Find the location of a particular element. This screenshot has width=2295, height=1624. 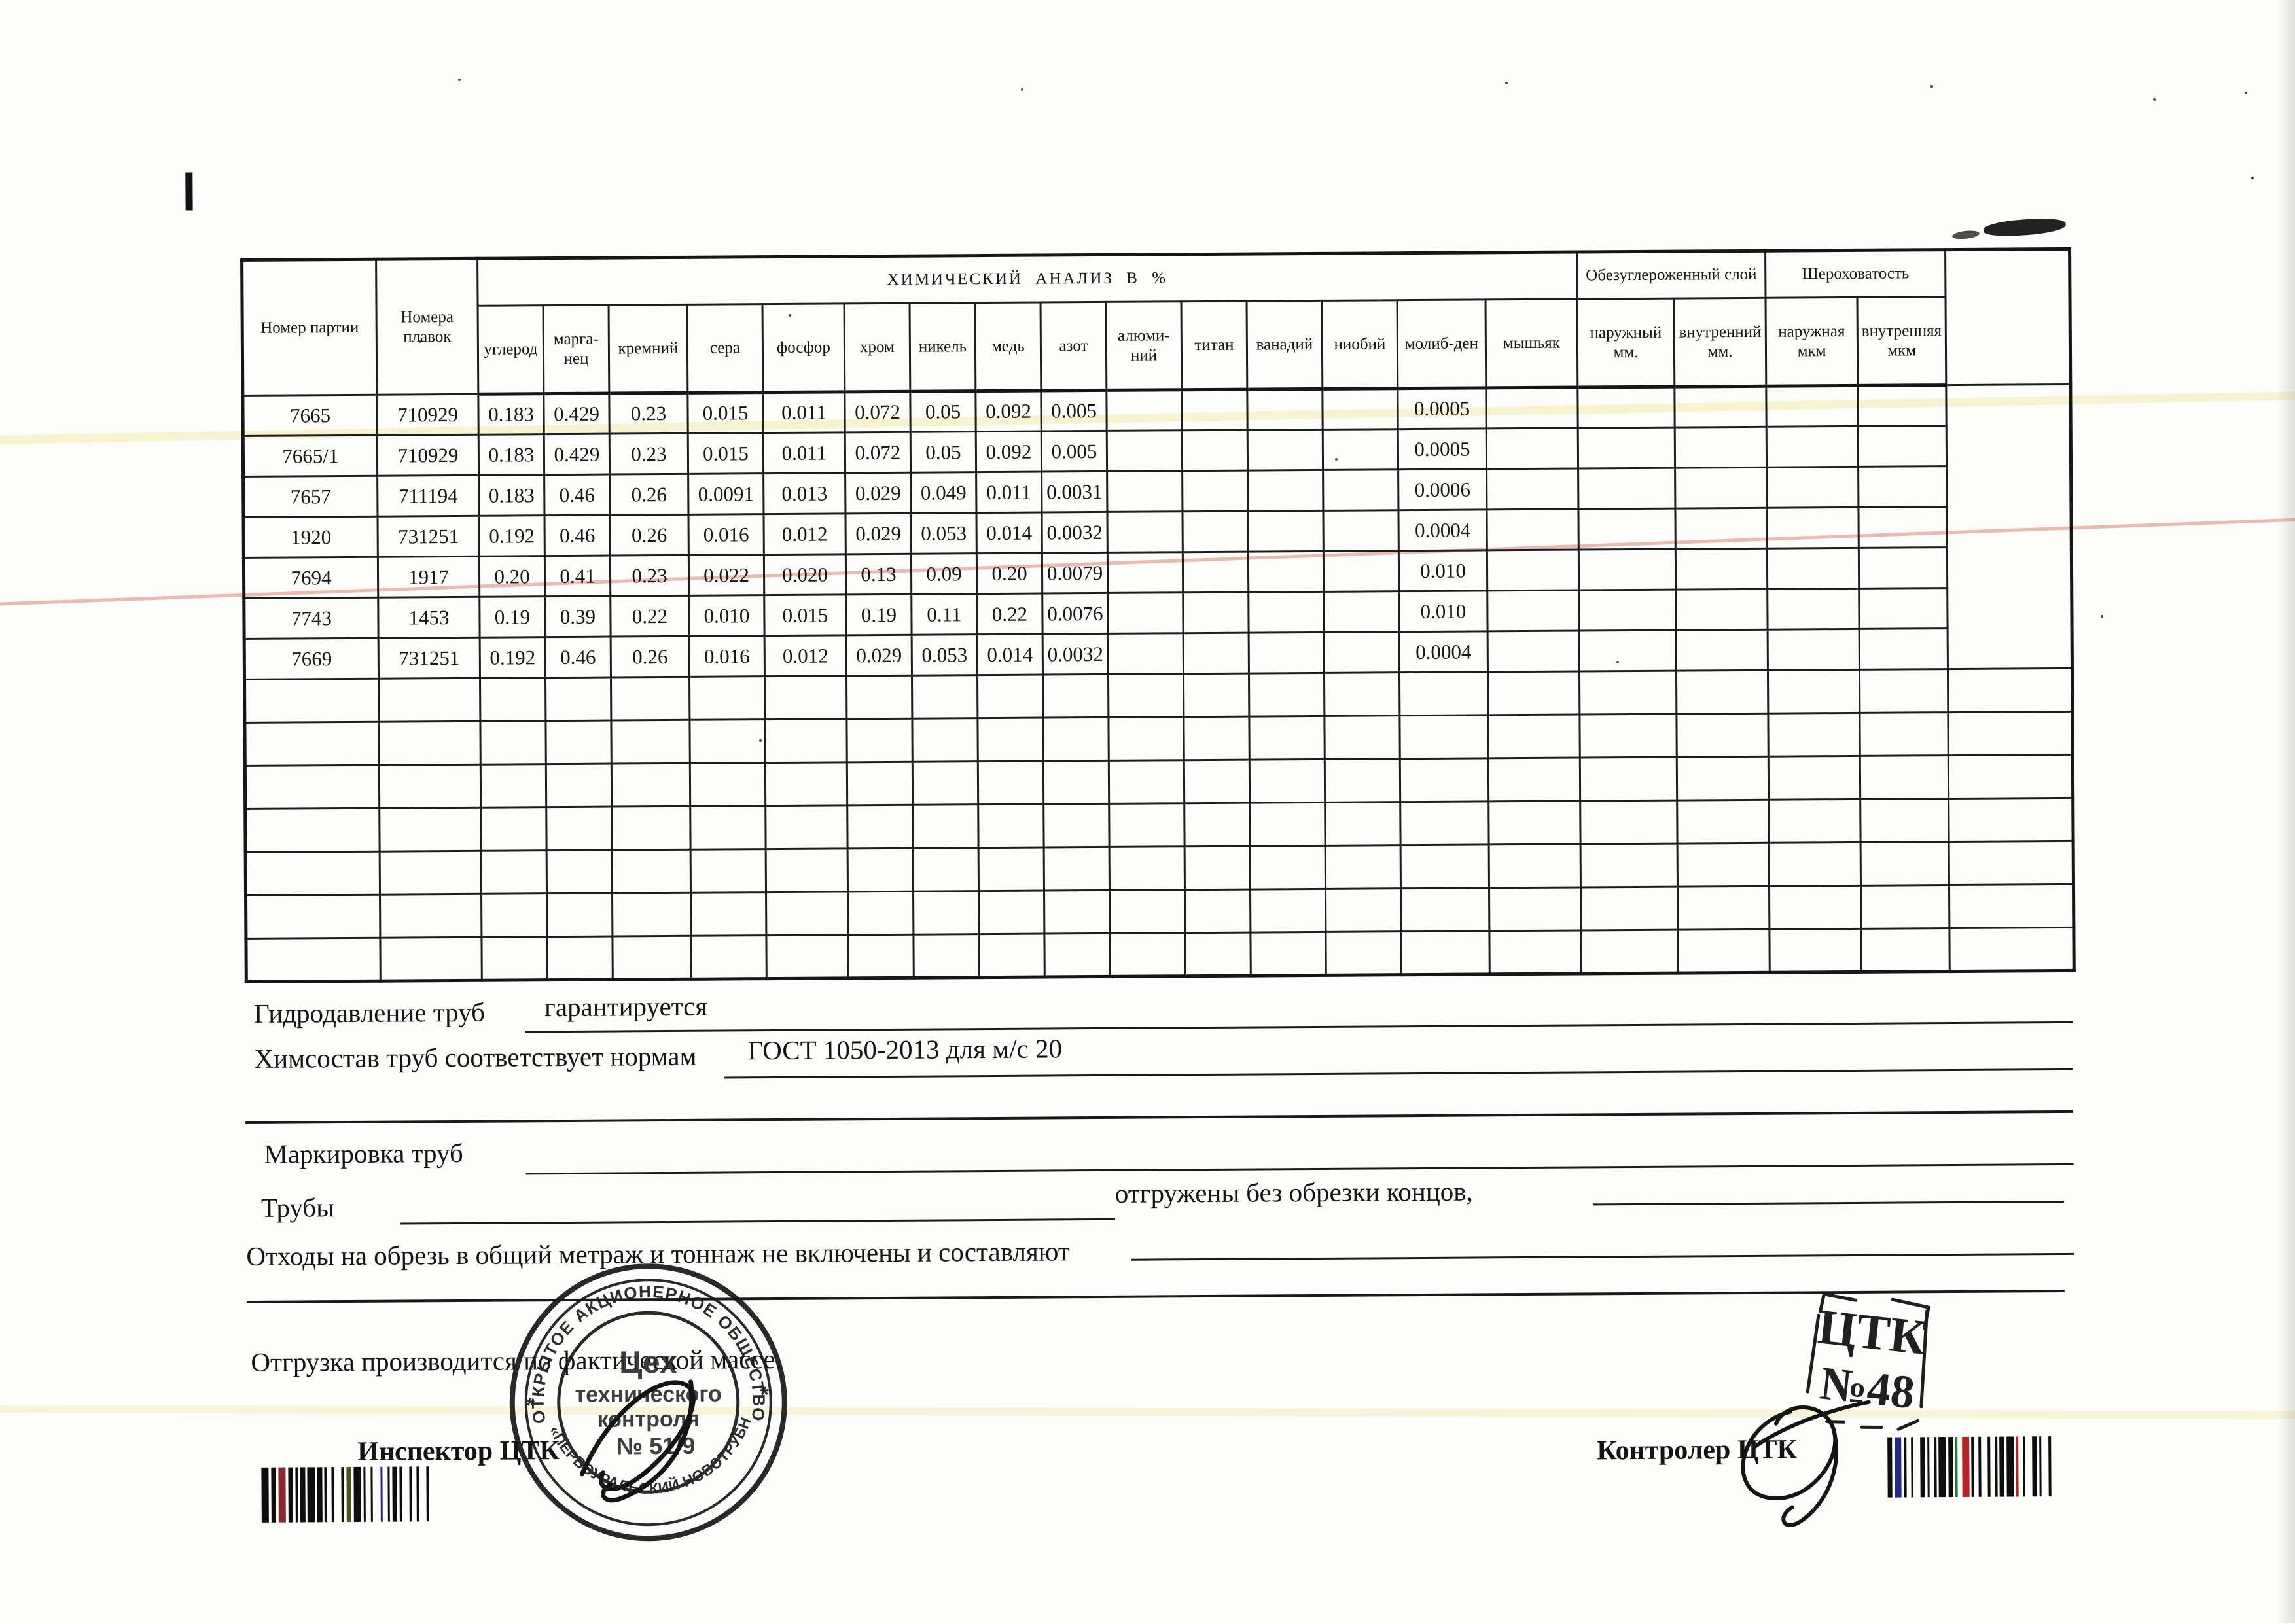

scan-smudge is located at coordinates (2025, 227).